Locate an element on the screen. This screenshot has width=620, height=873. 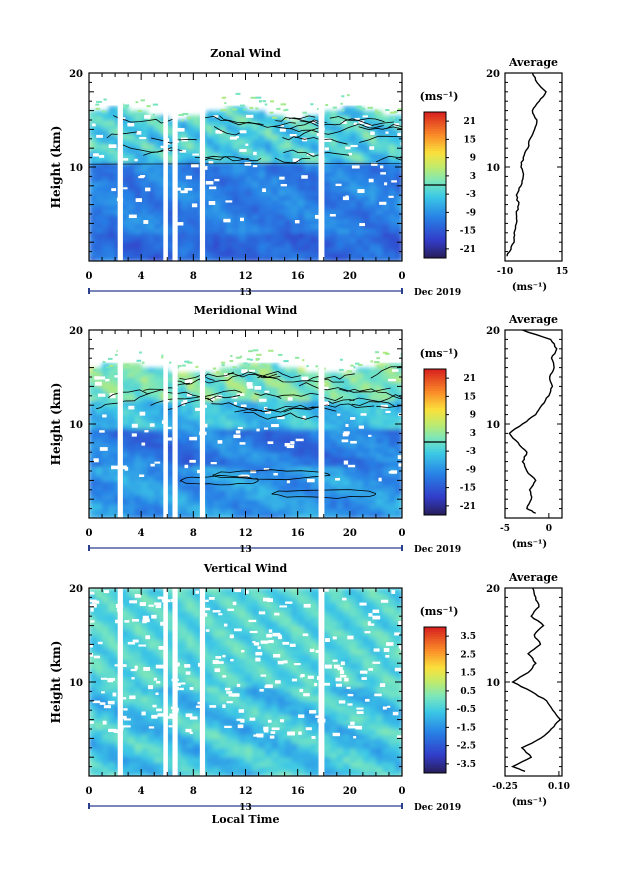
profile-x-tick-label: 15 is located at coordinates (562, 272).